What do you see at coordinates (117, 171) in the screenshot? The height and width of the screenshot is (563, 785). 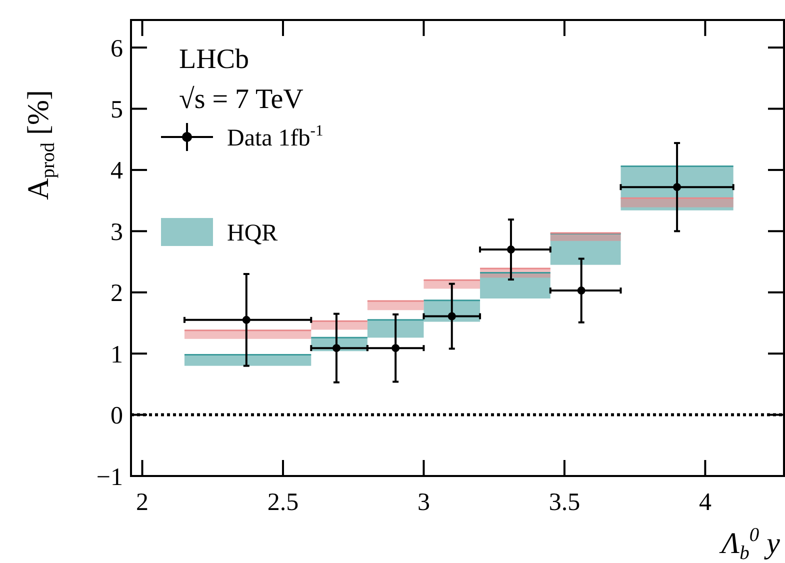 I see `y-tick-label: 4` at bounding box center [117, 171].